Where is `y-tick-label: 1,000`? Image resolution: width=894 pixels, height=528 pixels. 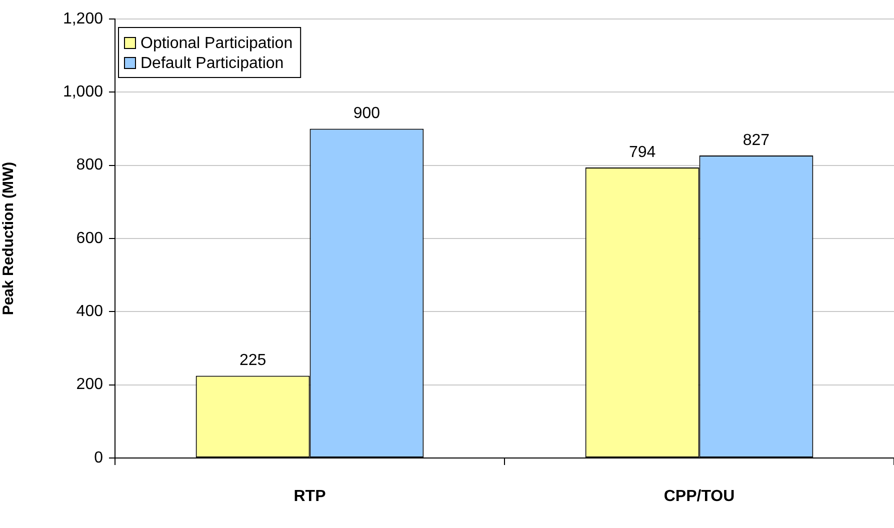 y-tick-label: 1,000 is located at coordinates (83, 92).